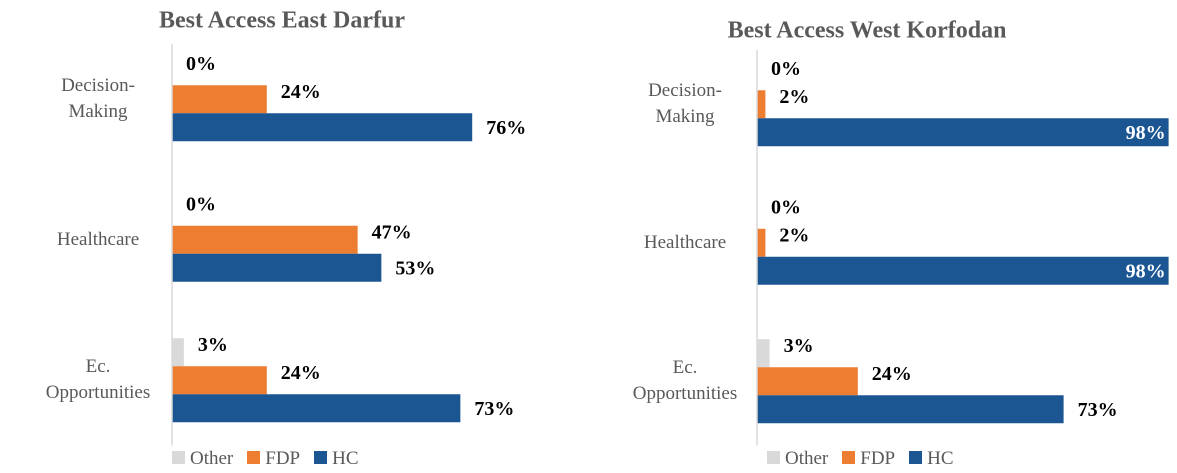  I want to click on data-label: 47%, so click(392, 232).